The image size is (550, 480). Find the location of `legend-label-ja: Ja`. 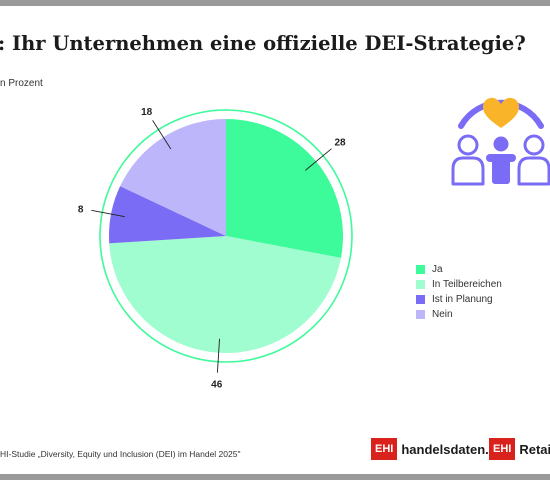

legend-label-ja: Ja is located at coordinates (437, 269).